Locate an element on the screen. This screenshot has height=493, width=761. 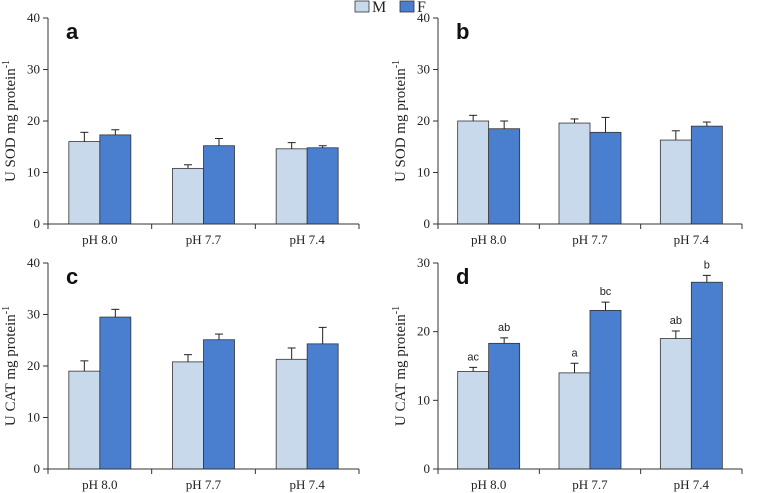
panel-label-a: a is located at coordinates (72, 31).